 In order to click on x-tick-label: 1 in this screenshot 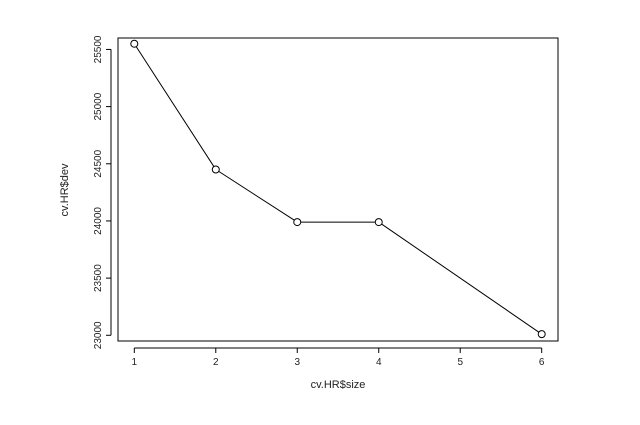, I will do `click(135, 362)`.